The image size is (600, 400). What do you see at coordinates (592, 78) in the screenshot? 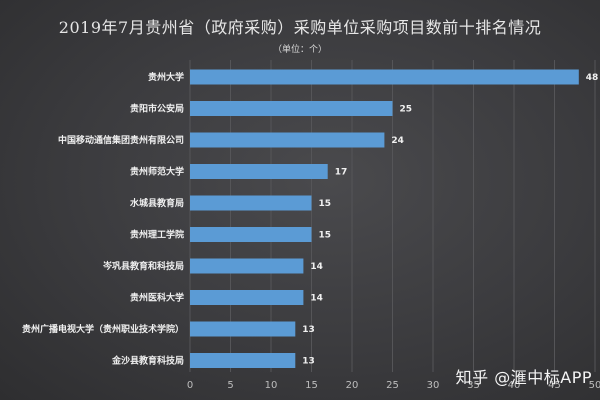
I see `value-label: 48` at bounding box center [592, 78].